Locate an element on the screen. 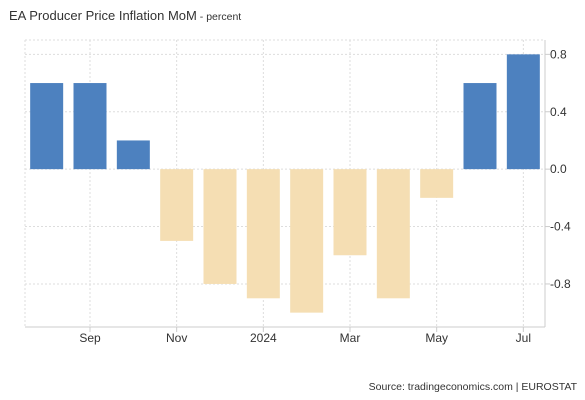 The image size is (585, 400). bar: Jan 2024: -0.9 is located at coordinates (263, 234).